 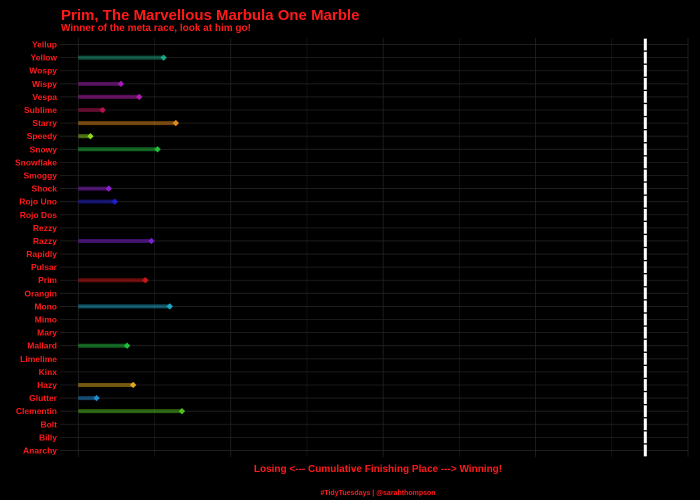 I want to click on y-tick-label: Vespa, so click(x=44, y=97).